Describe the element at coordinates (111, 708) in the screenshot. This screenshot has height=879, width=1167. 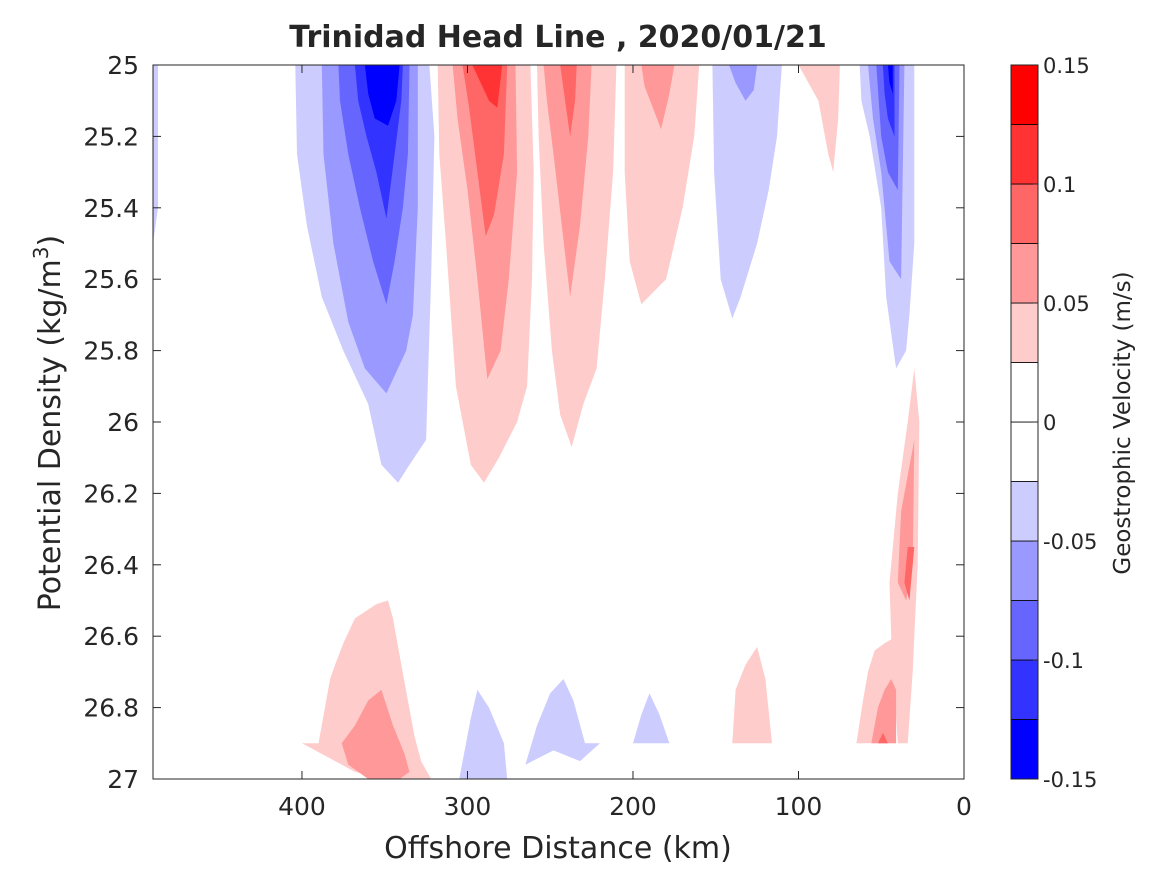
I see `y-tick-label: 26.8` at that location.